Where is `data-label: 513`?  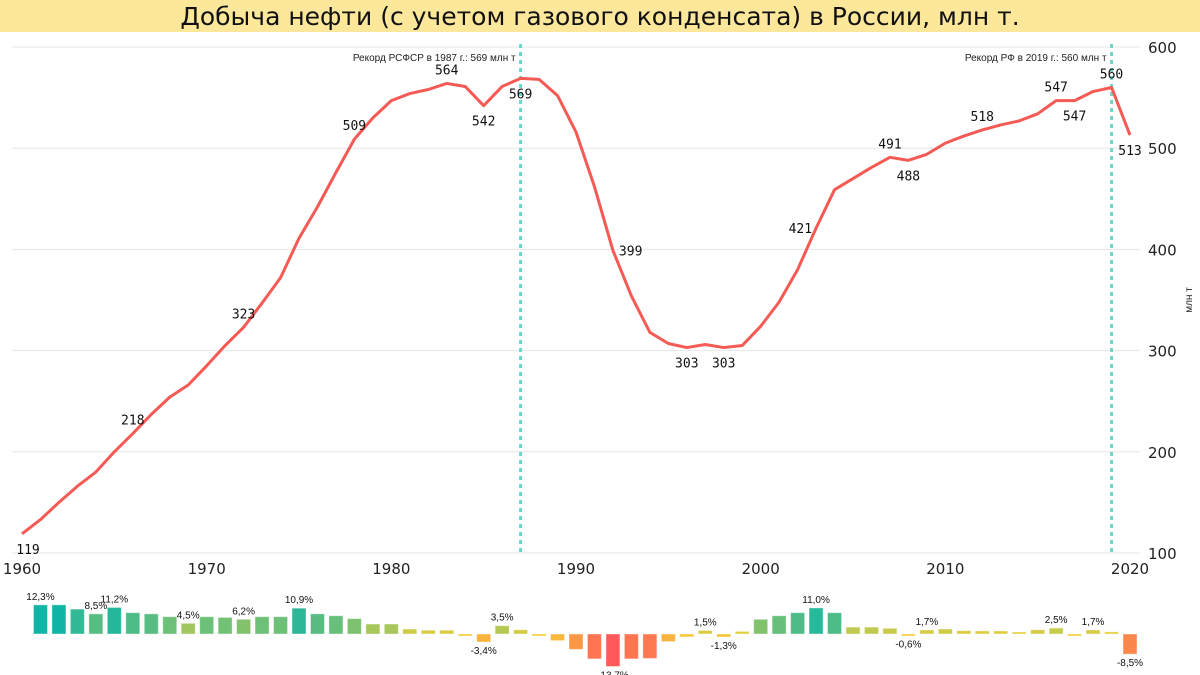 data-label: 513 is located at coordinates (1129, 151).